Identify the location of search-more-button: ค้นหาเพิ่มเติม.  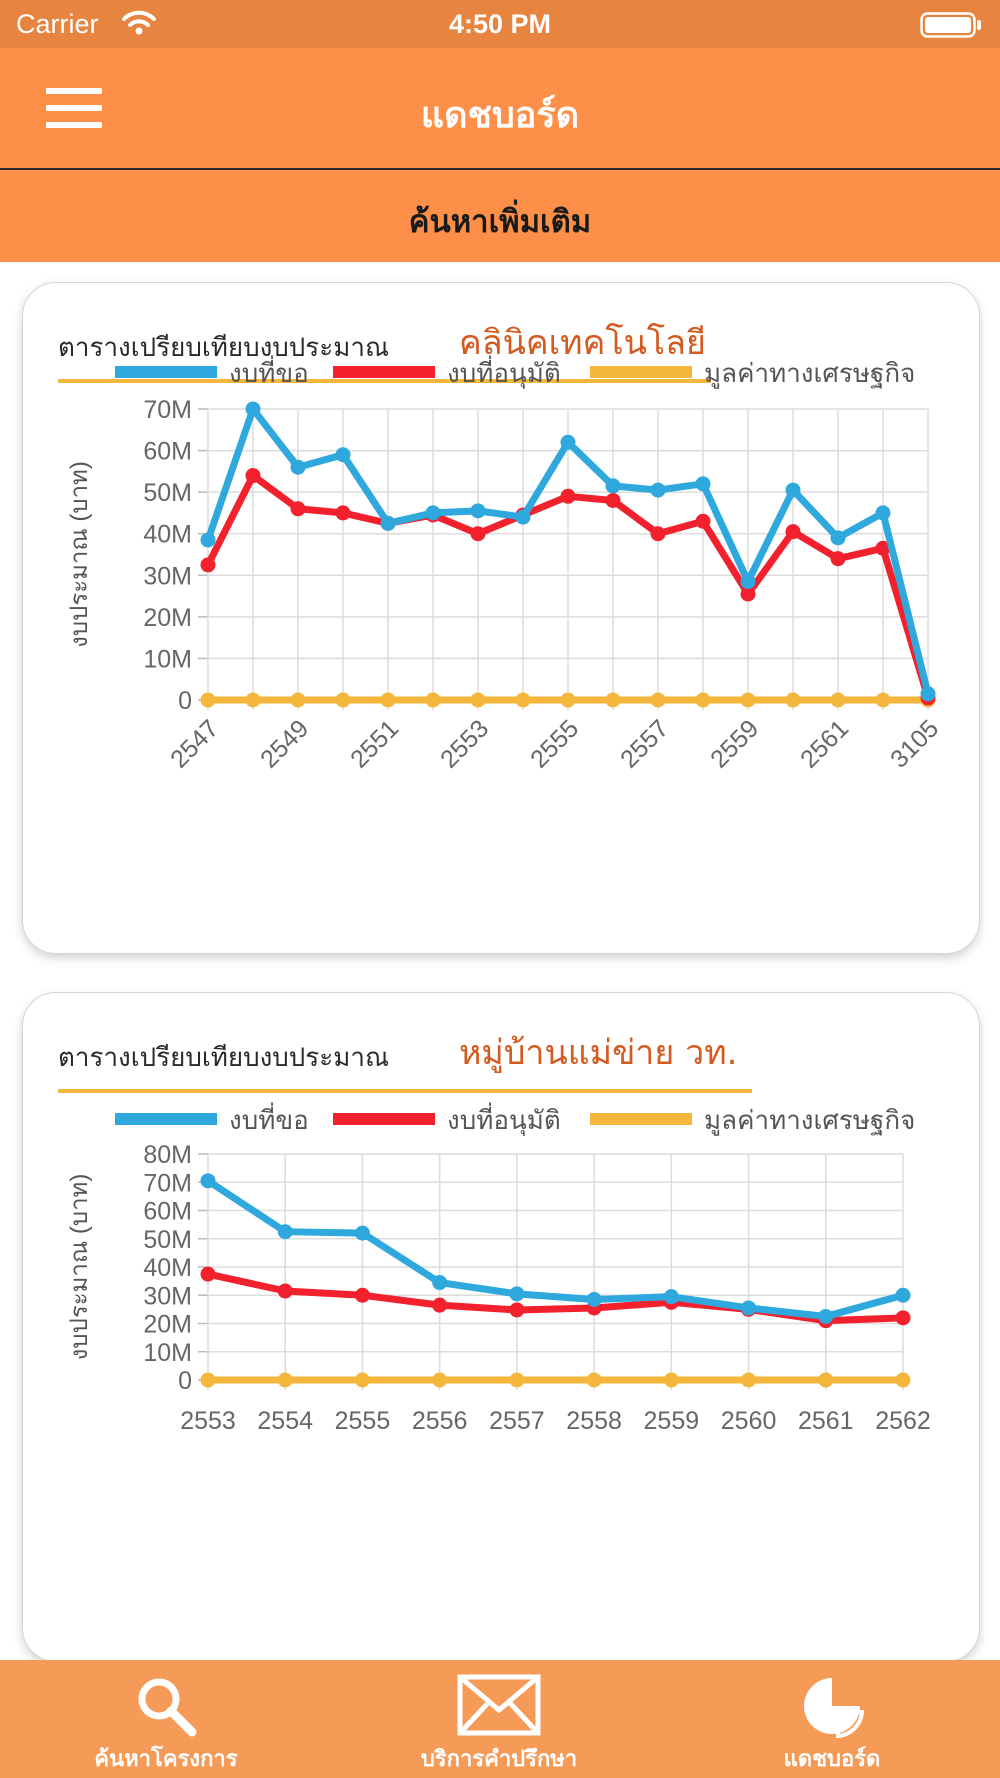
(500, 216).